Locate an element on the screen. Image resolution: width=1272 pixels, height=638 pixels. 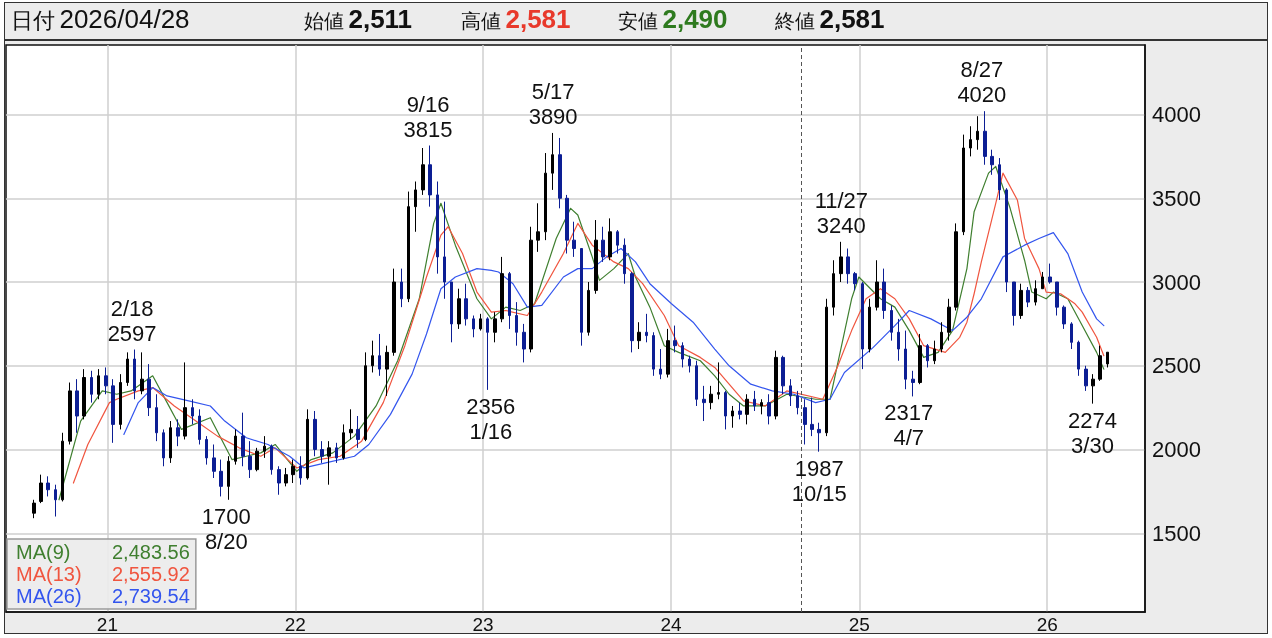
annotation: 1987 10/15 is located at coordinates (819, 480).